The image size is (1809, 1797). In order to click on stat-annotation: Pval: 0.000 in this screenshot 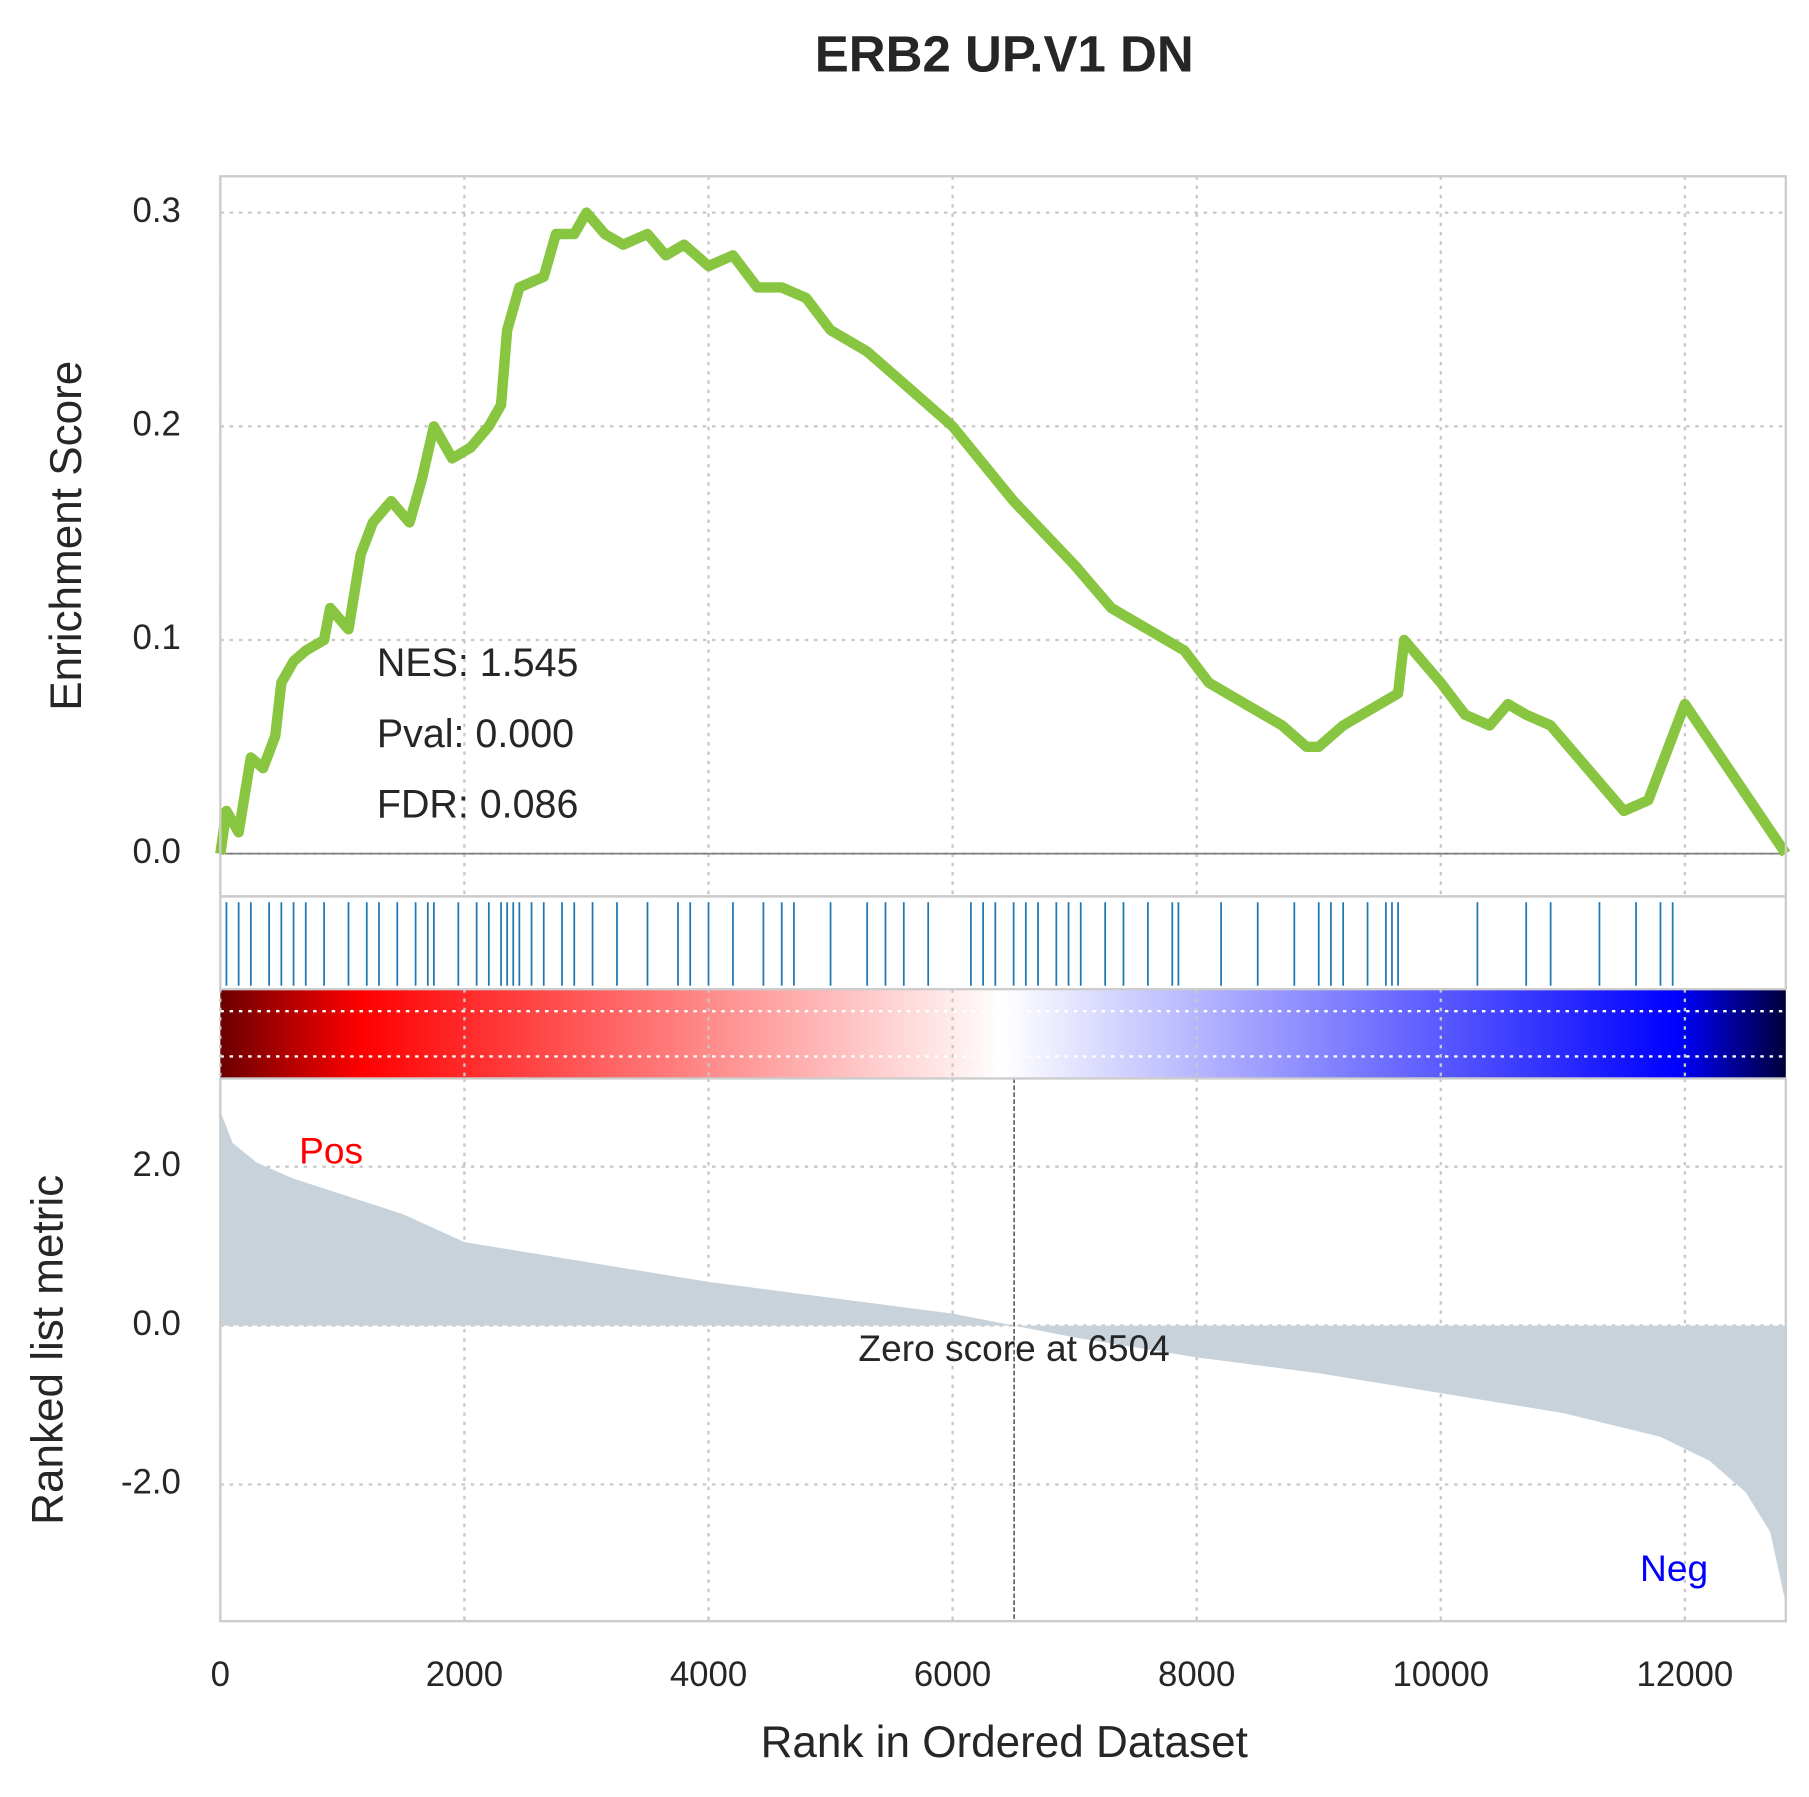, I will do `click(475, 734)`.